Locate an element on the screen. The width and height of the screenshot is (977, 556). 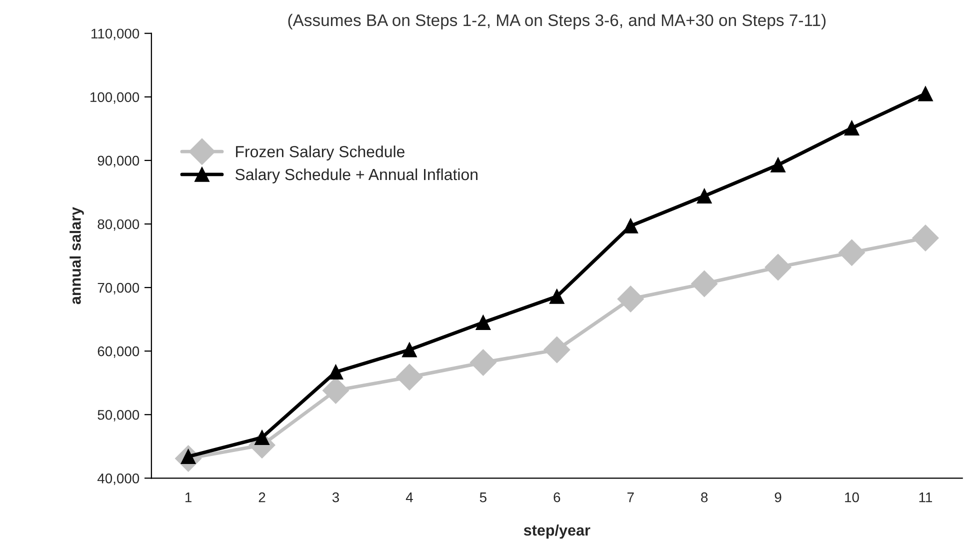
y-tick-label: 110,000 is located at coordinates (116, 34).